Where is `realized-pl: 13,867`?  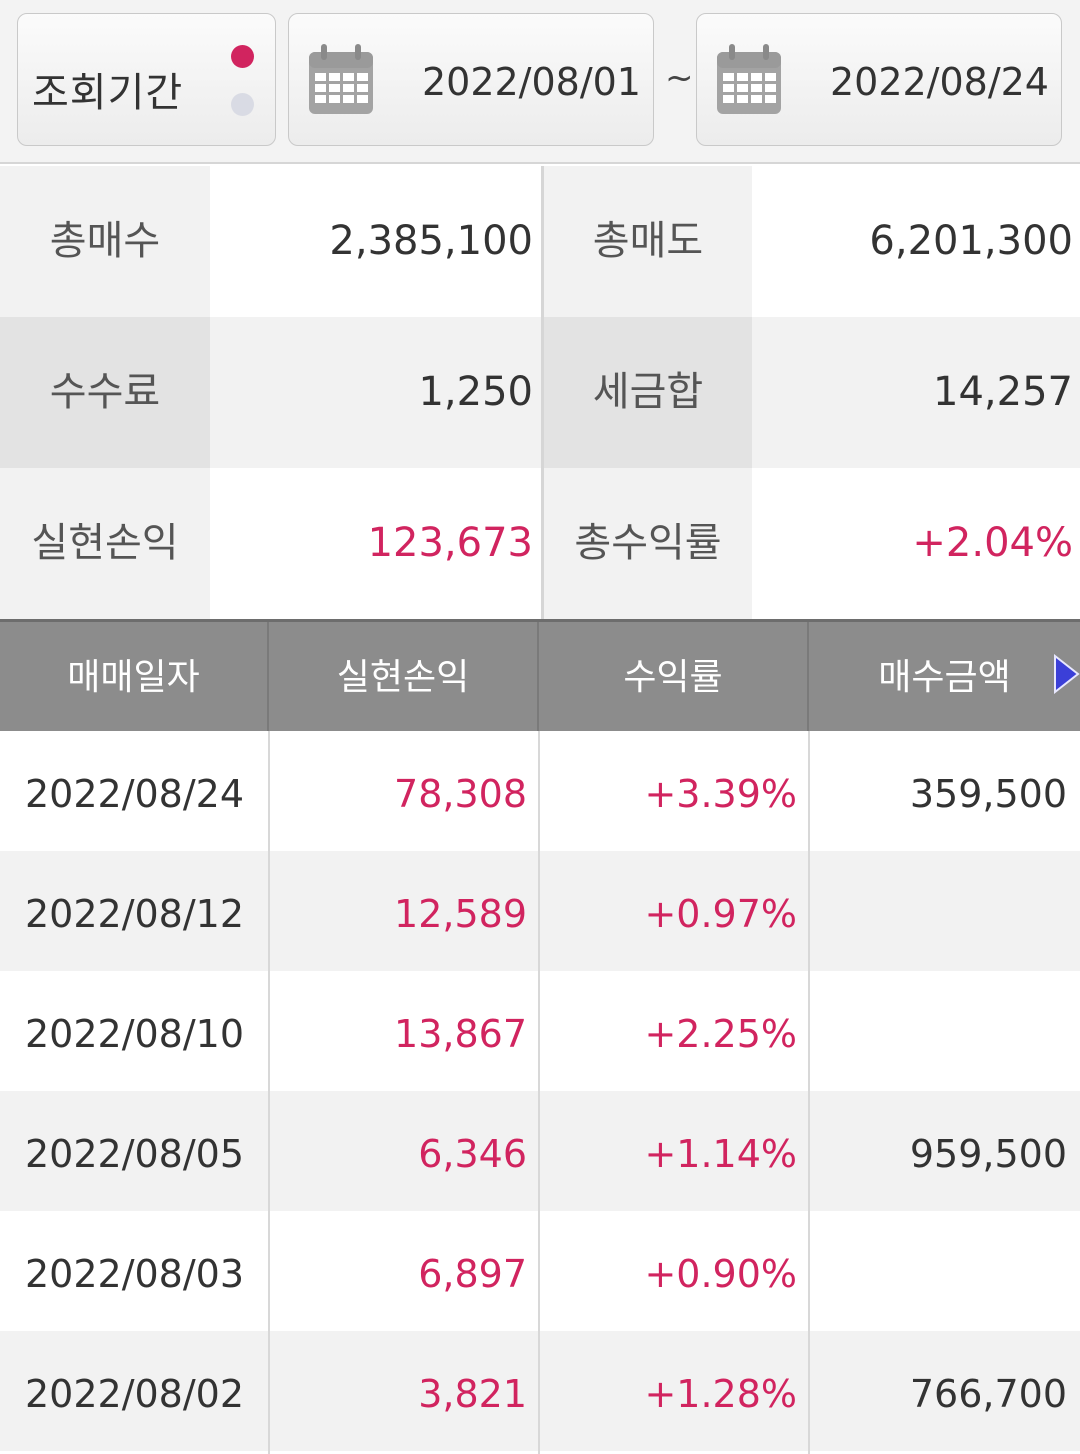 realized-pl: 13,867 is located at coordinates (460, 1034).